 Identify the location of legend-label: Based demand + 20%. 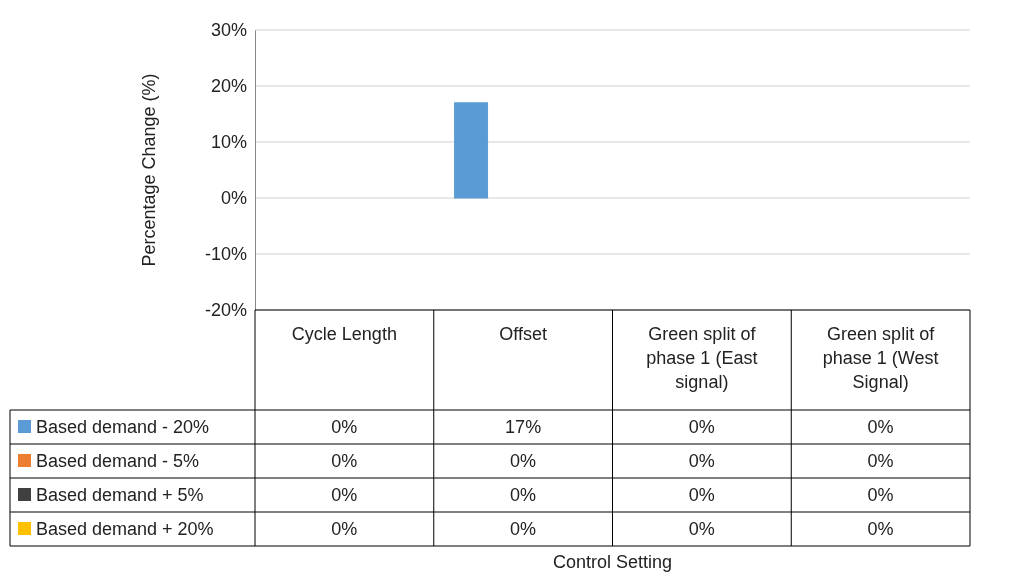
(125, 529).